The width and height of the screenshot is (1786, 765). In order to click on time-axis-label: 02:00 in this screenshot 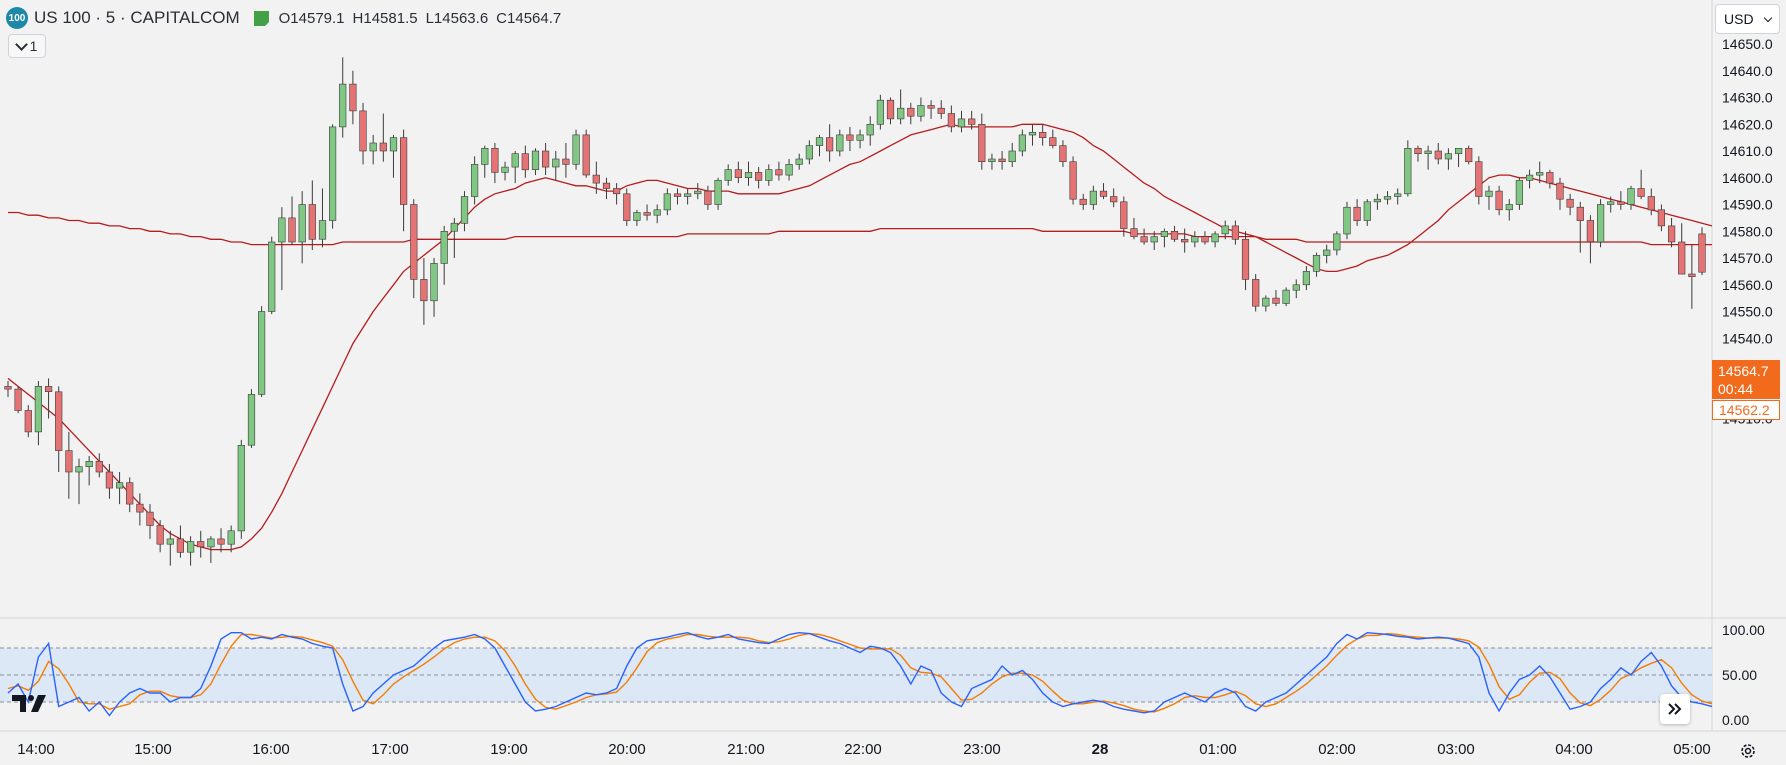, I will do `click(1337, 749)`.